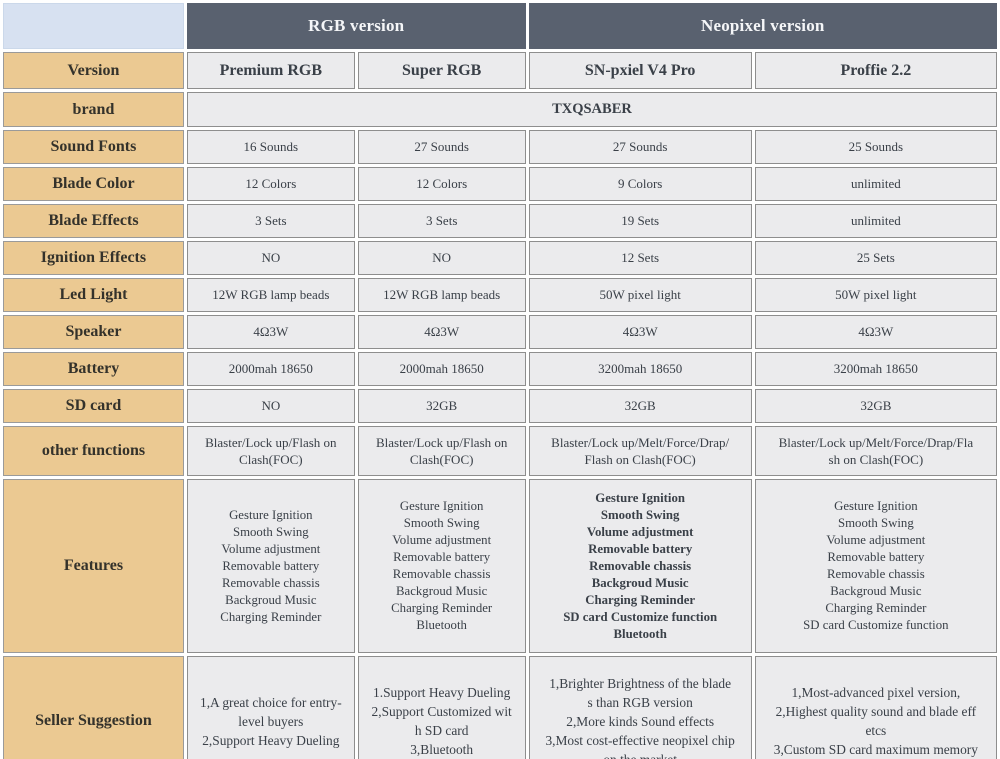 This screenshot has width=1000, height=759. Describe the element at coordinates (875, 332) in the screenshot. I see `cell-speaker-proffie: 4Ω3W` at that location.